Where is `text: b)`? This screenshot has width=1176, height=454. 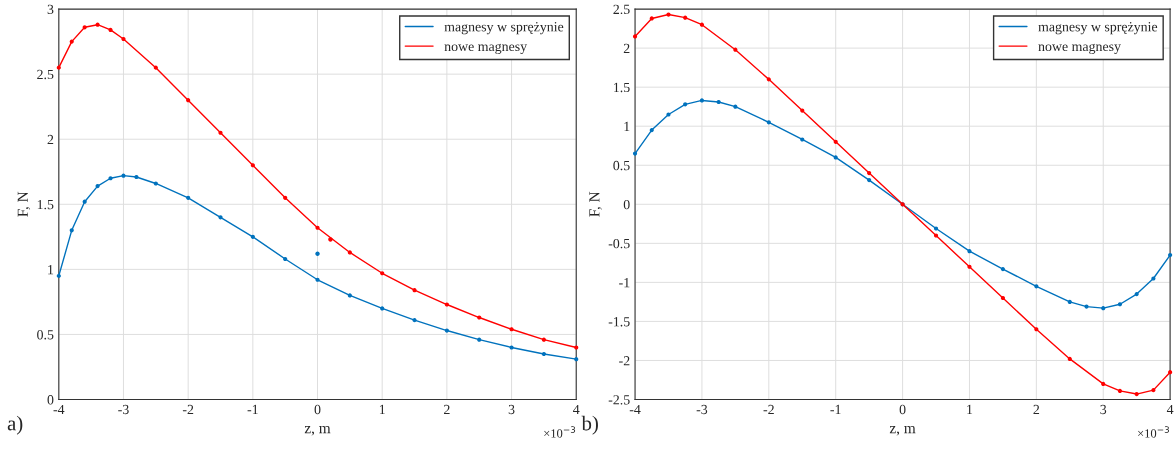
text: b) is located at coordinates (589, 425).